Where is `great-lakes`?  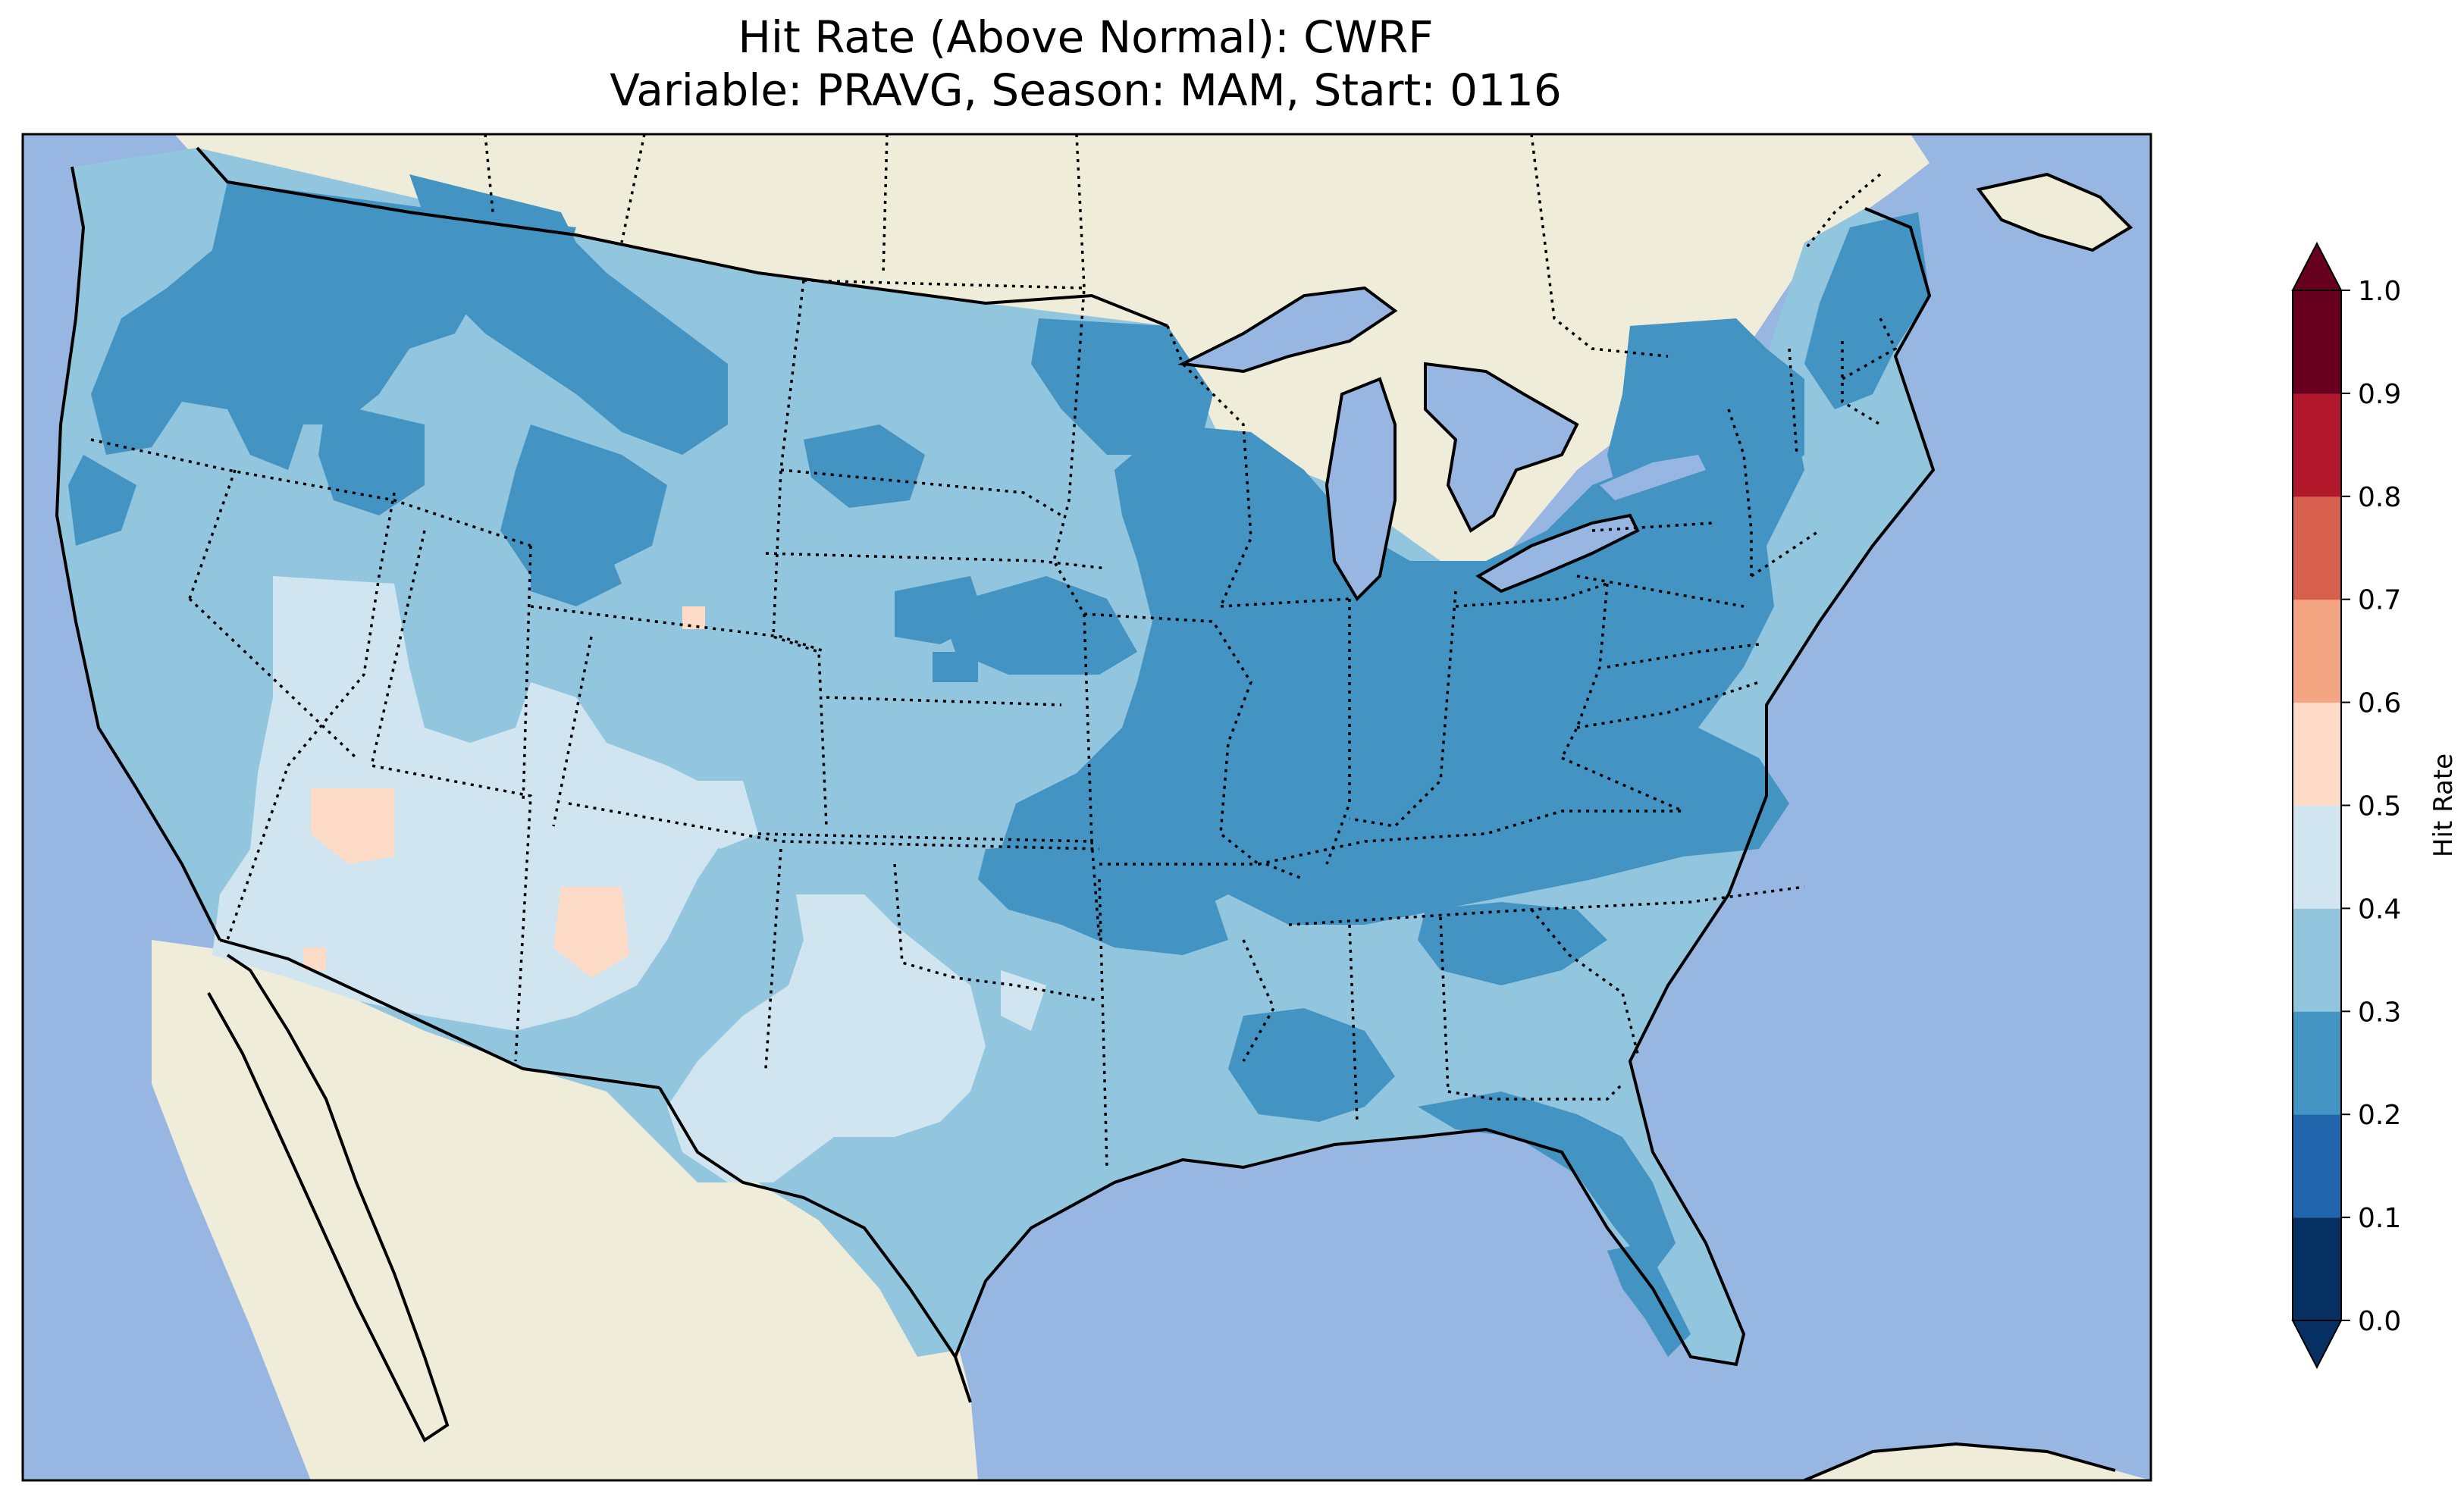 great-lakes is located at coordinates (1444, 443).